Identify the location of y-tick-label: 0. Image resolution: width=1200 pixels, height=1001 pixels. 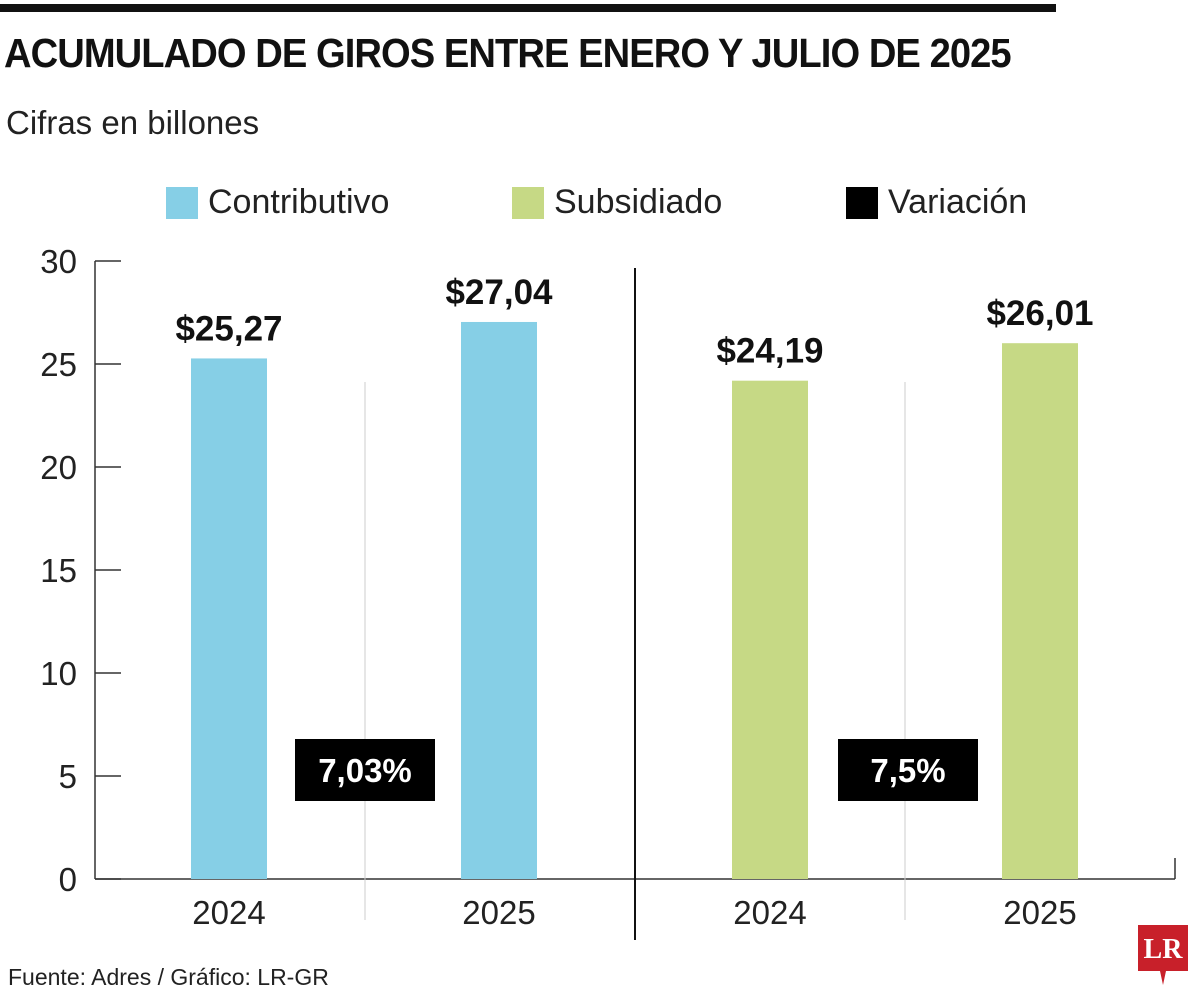
(68, 879).